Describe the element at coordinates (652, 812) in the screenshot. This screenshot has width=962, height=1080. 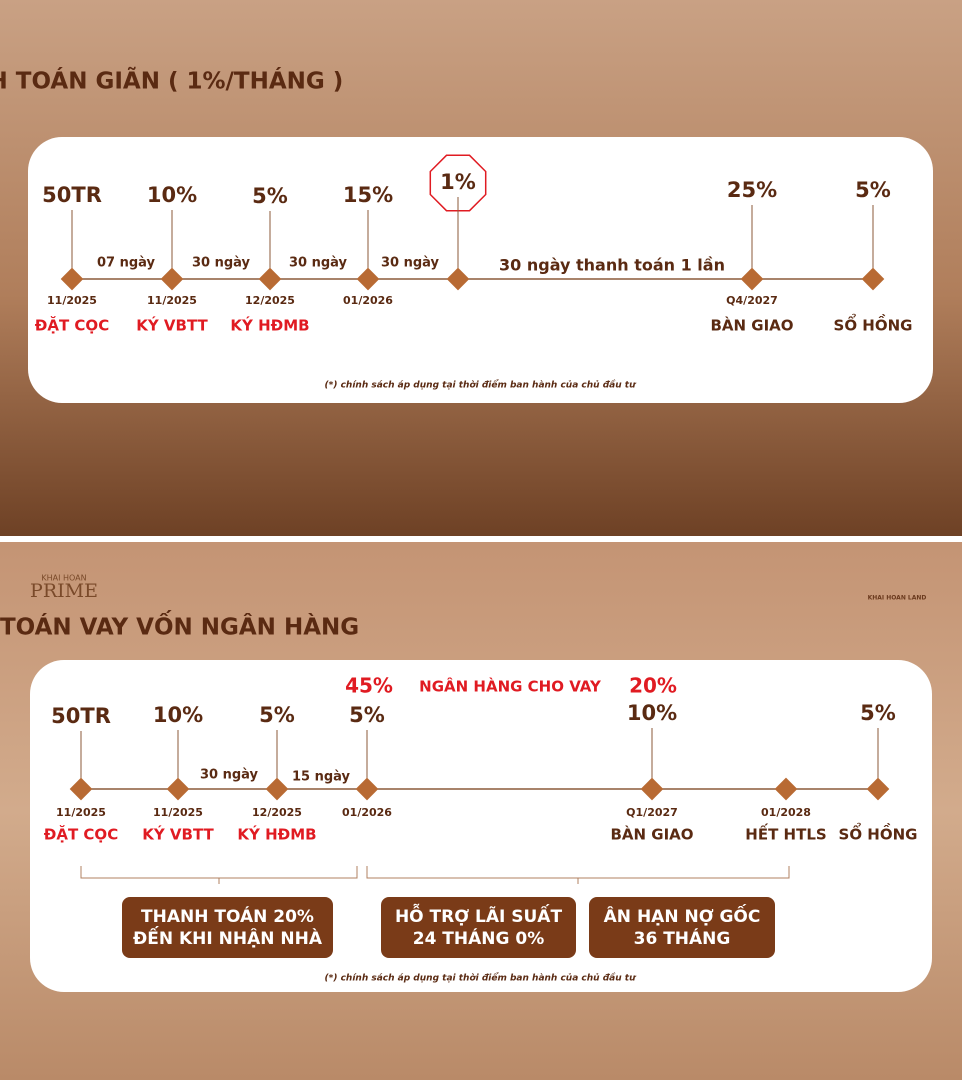
I see `milestone-date: Q1/2027` at that location.